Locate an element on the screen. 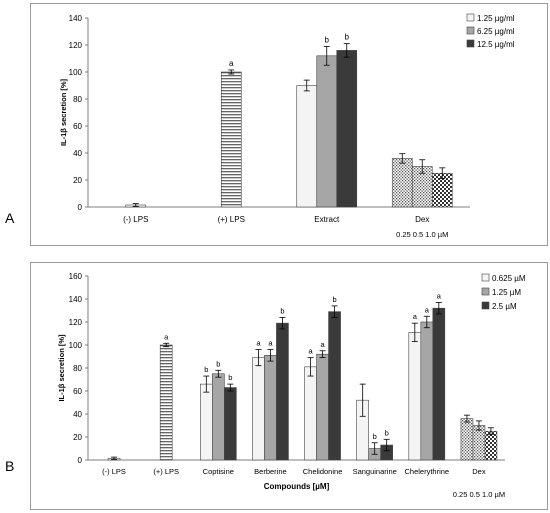 This screenshot has height=513, width=550. category-label: Chelidonine is located at coordinates (323, 471).